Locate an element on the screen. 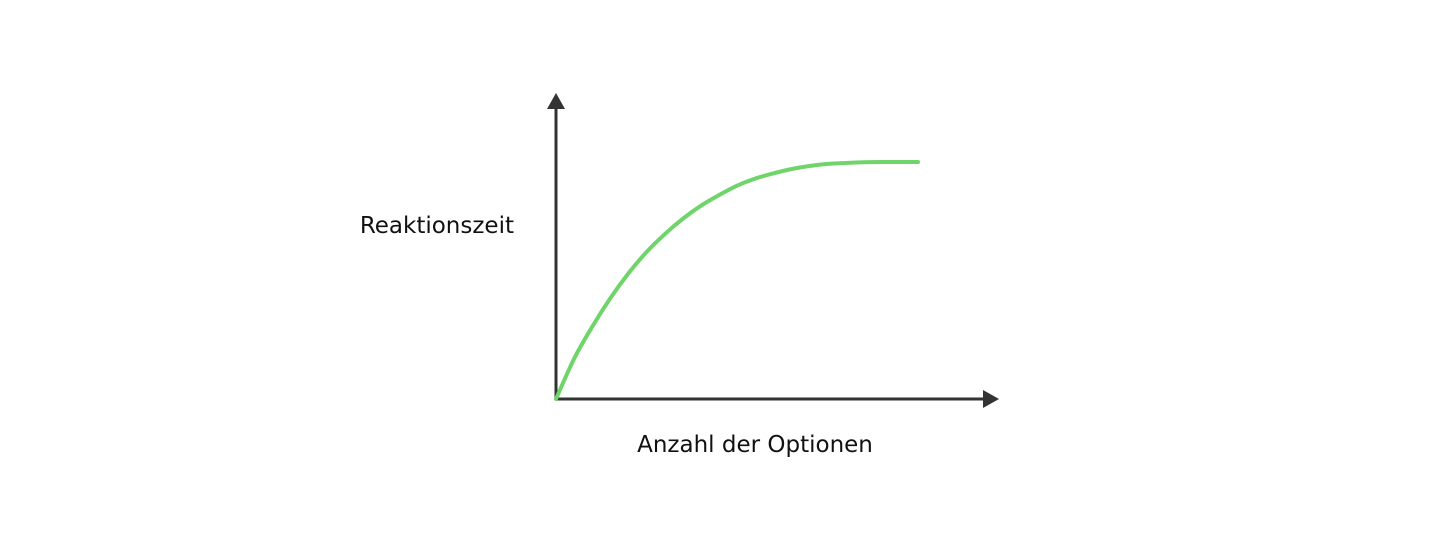 The image size is (1440, 544). series-layer is located at coordinates (737, 280).